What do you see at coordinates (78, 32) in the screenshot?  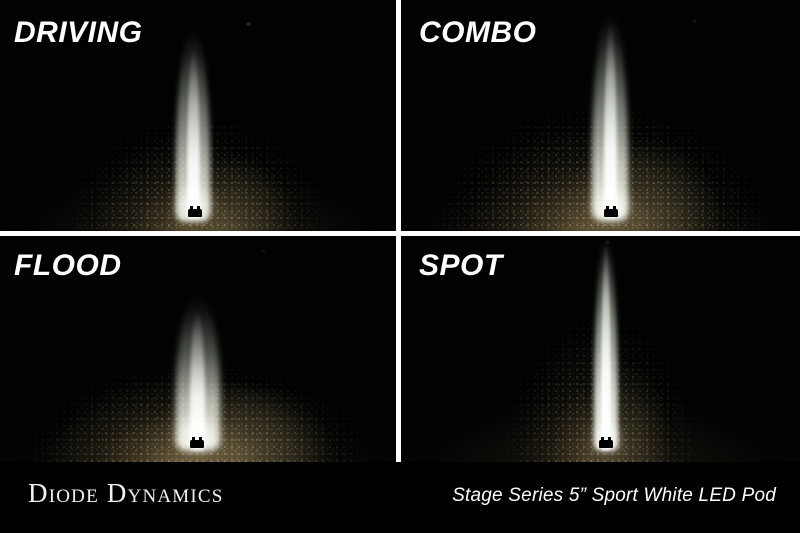 I see `quadrant-label-driving: DRIVING` at bounding box center [78, 32].